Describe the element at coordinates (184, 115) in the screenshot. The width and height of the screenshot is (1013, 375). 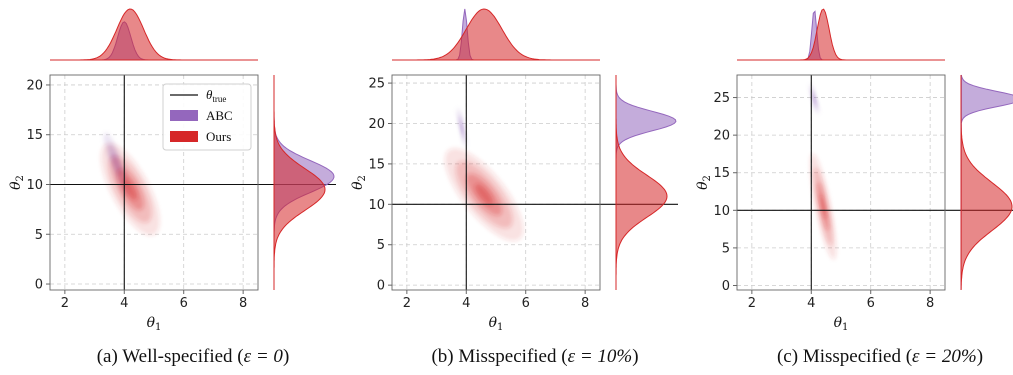
I see `legend-swatch-abc` at that location.